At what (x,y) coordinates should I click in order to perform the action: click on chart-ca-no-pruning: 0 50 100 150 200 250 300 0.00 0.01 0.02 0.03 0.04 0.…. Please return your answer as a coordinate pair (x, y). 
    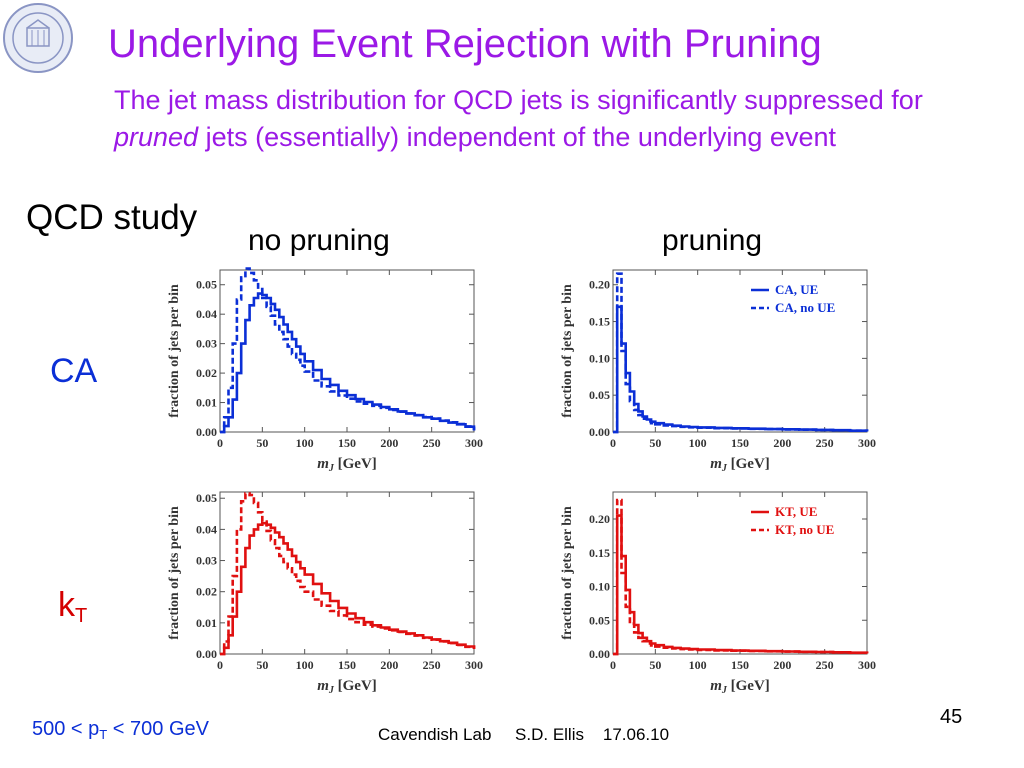
    Looking at the image, I should click on (325, 370).